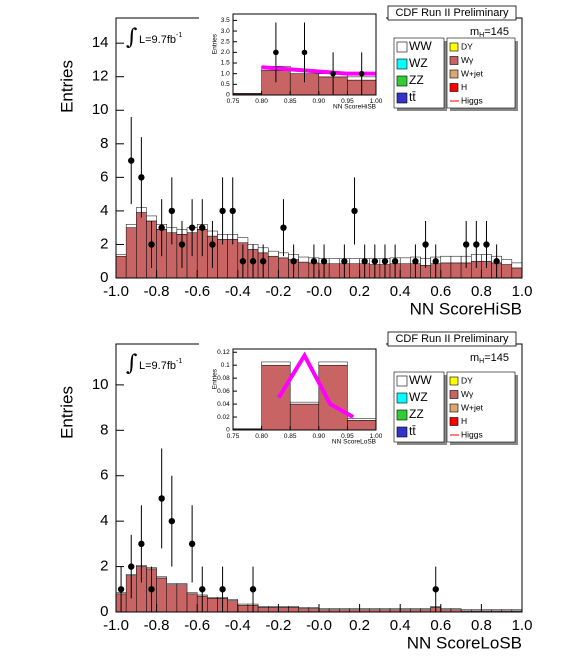 The width and height of the screenshot is (567, 667). Describe the element at coordinates (104, 243) in the screenshot. I see `y-tick-label: 2` at that location.